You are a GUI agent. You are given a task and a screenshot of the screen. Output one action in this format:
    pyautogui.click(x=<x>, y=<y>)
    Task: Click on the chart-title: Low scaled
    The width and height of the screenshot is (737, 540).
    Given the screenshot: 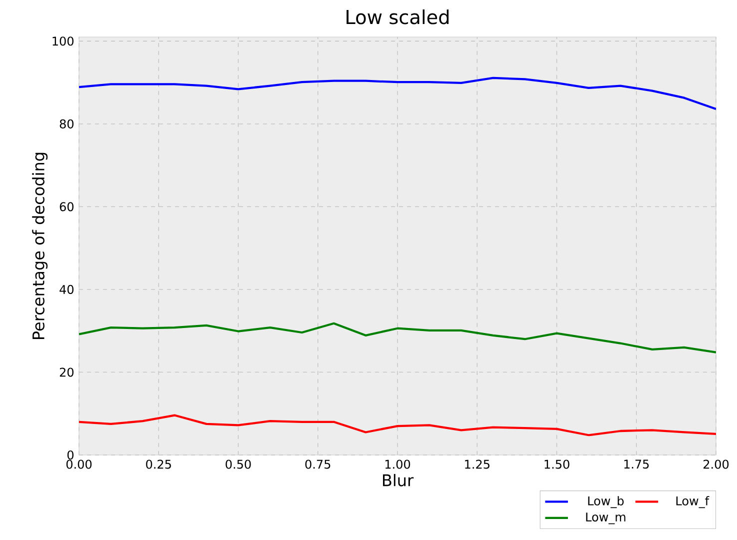 What is the action you would take?
    pyautogui.click(x=397, y=16)
    